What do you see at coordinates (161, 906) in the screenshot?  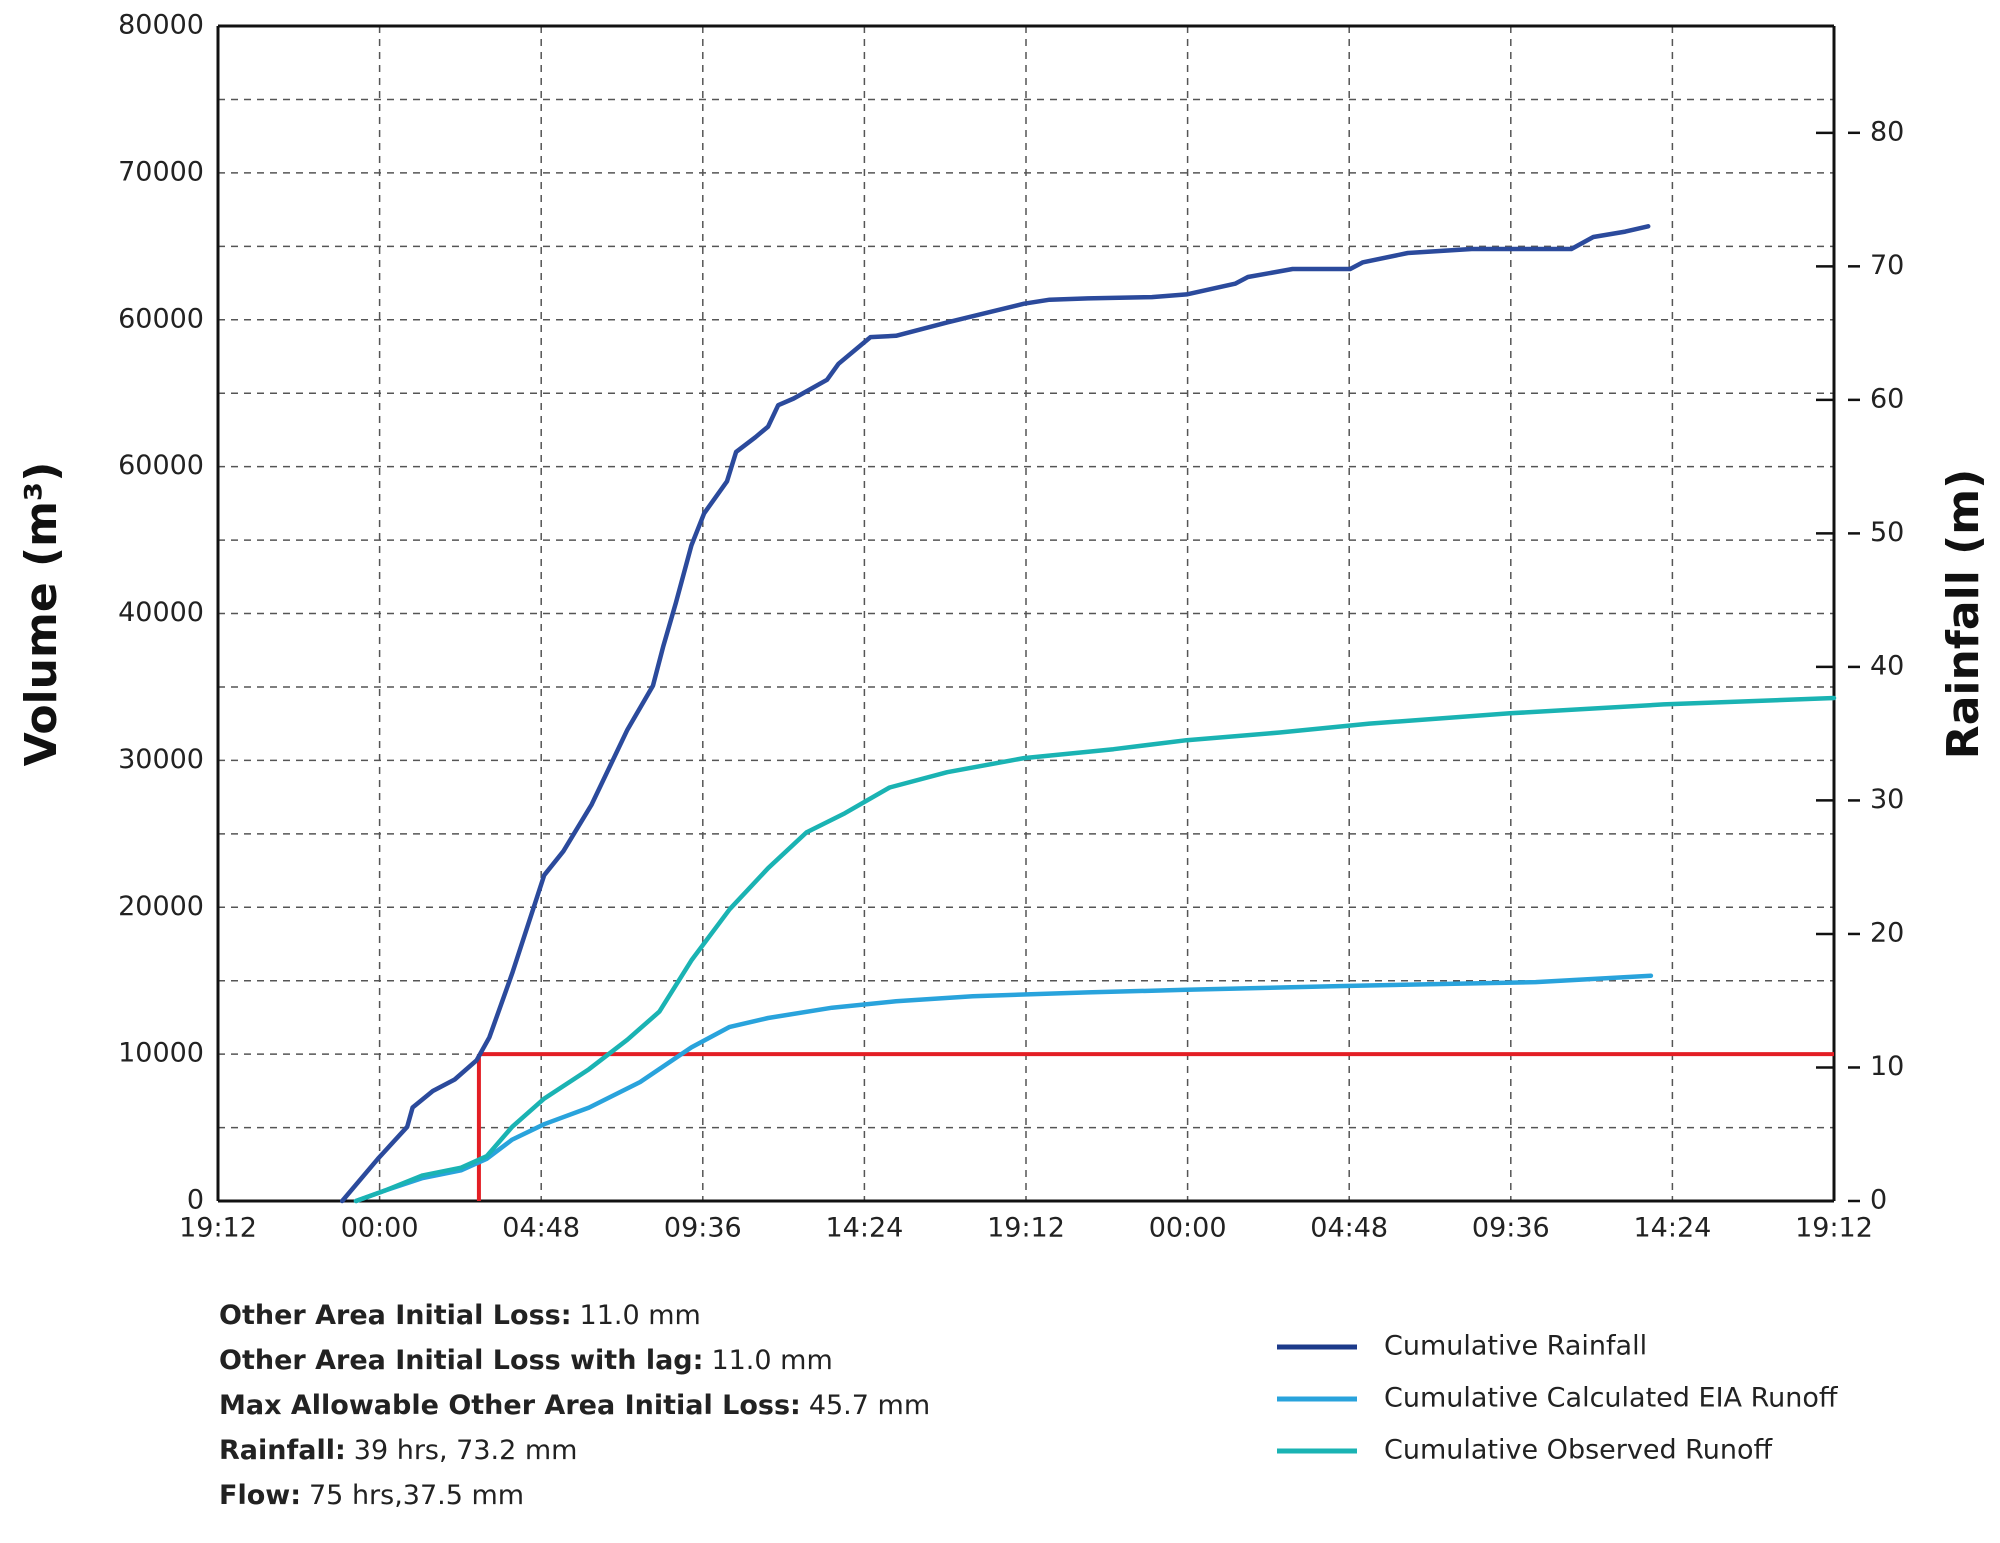 I see `y-tick-label: 20000` at bounding box center [161, 906].